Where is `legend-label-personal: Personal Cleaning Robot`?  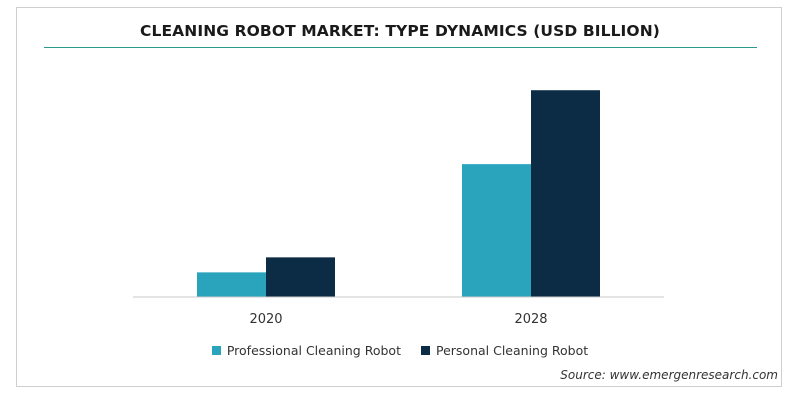 legend-label-personal: Personal Cleaning Robot is located at coordinates (512, 350).